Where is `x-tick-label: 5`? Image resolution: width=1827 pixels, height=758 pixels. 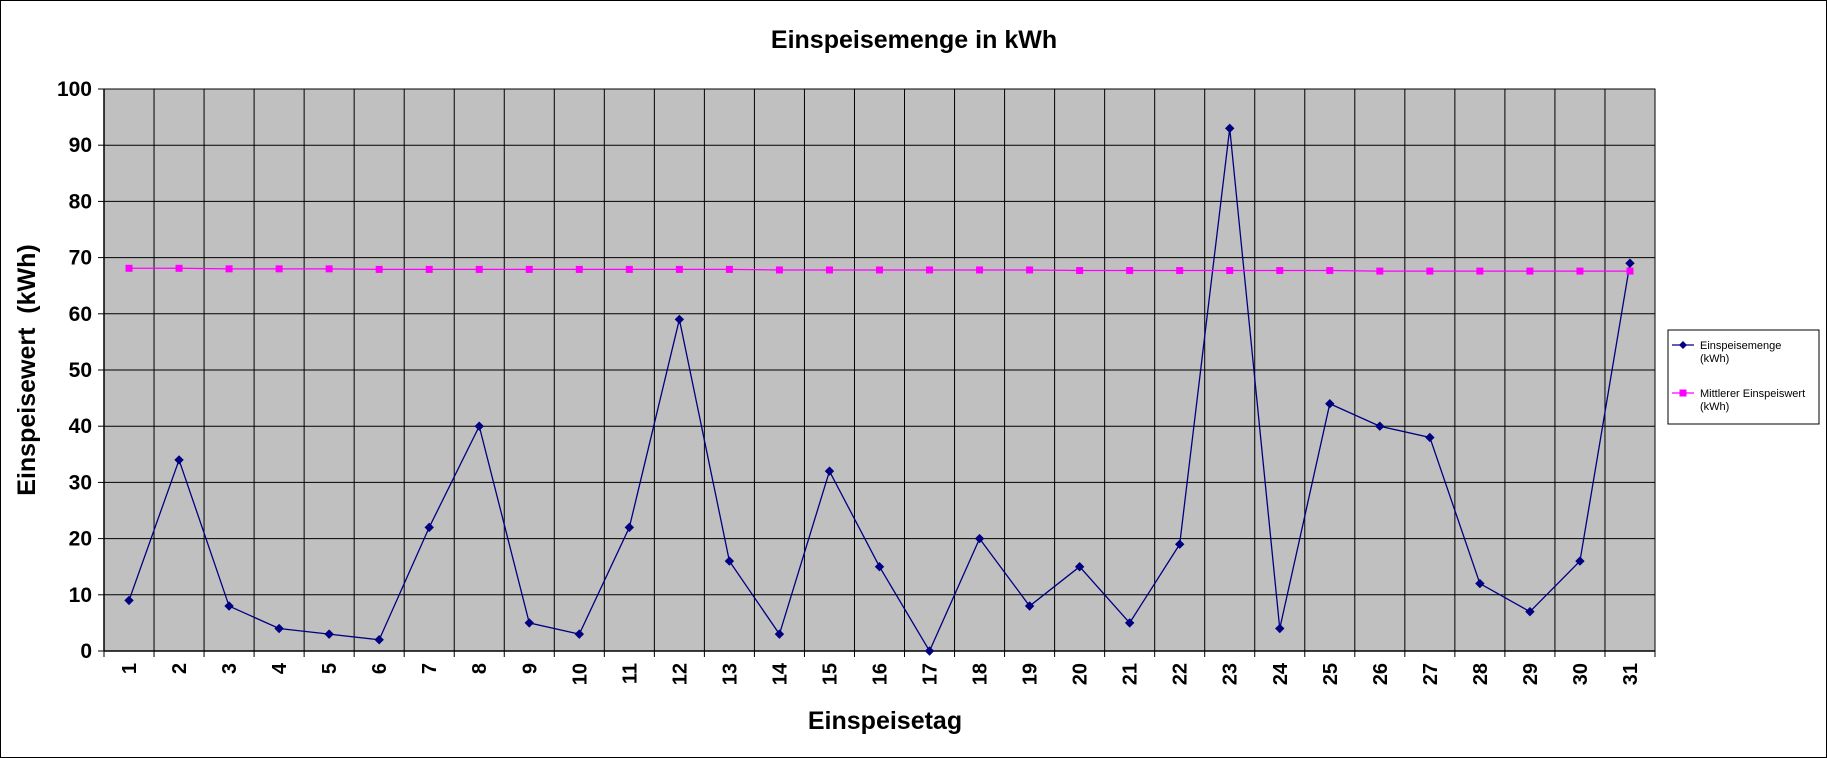
x-tick-label: 5 is located at coordinates (330, 668).